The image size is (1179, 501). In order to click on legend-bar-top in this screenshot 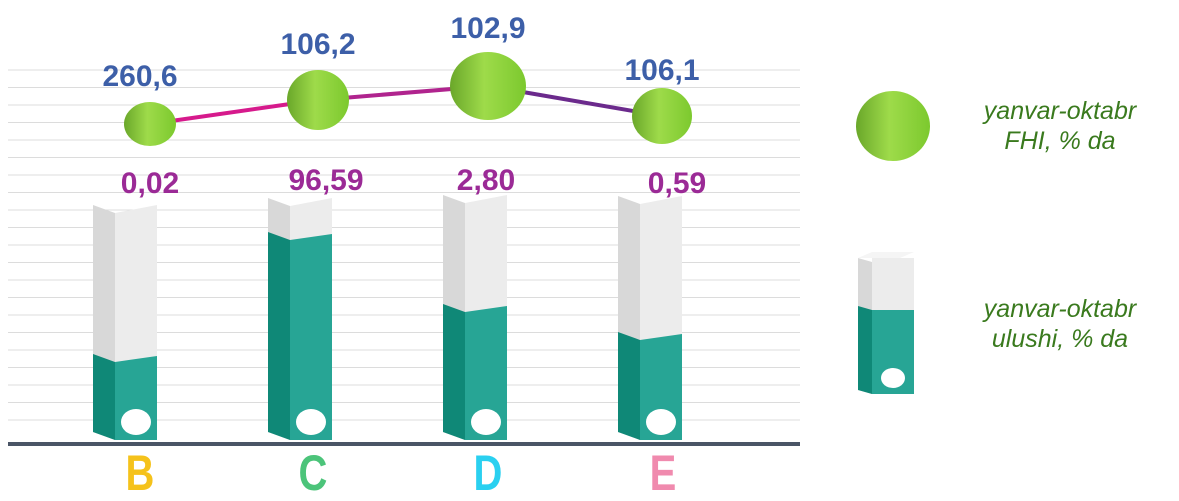, I will do `click(886, 255)`.